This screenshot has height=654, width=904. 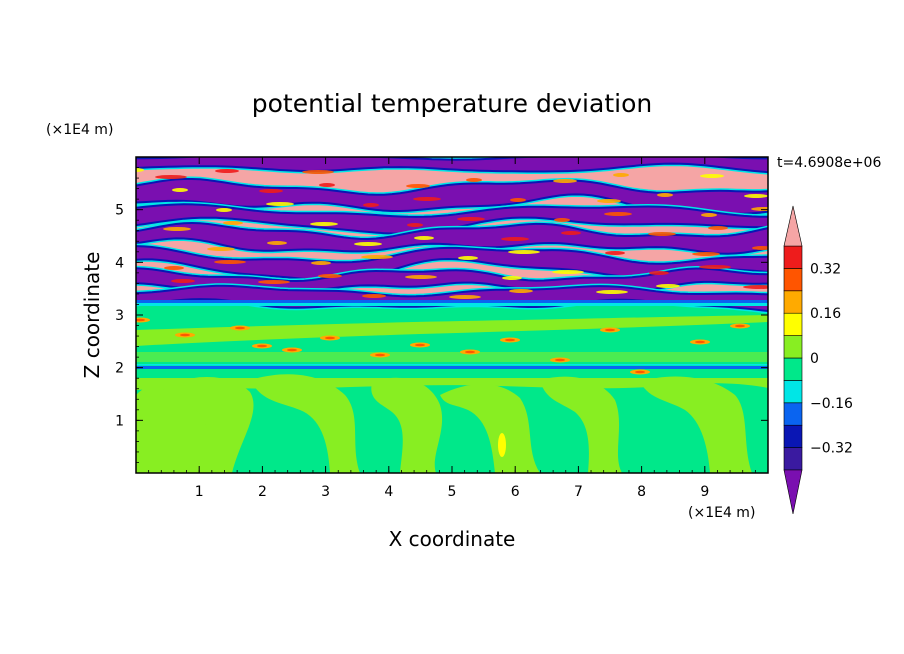 I want to click on colorbar-tick-label: 0.16, so click(x=825, y=314).